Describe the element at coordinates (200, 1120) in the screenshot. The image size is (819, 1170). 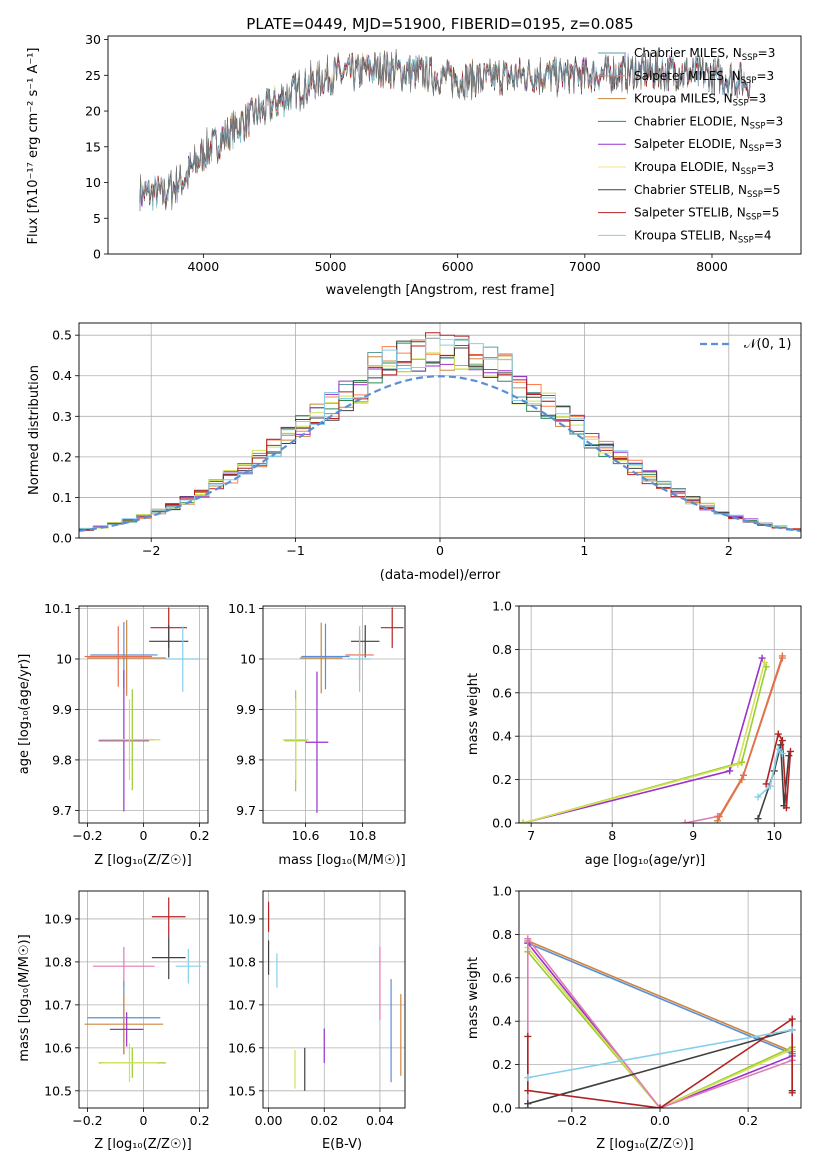
I see `mass-z-xtick-label: 0.2` at that location.